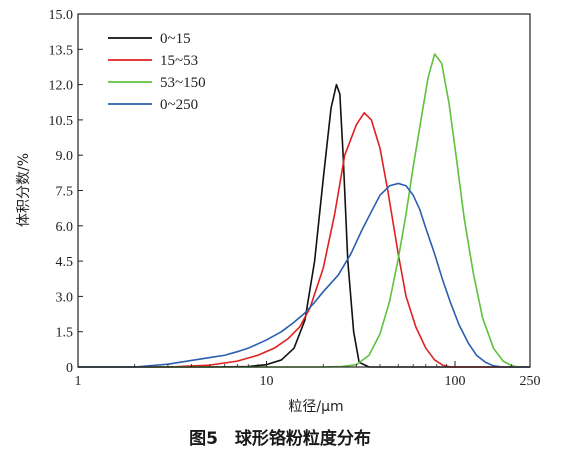 The width and height of the screenshot is (562, 456). Describe the element at coordinates (65, 227) in the screenshot. I see `y-tick-label: 6.0` at that location.